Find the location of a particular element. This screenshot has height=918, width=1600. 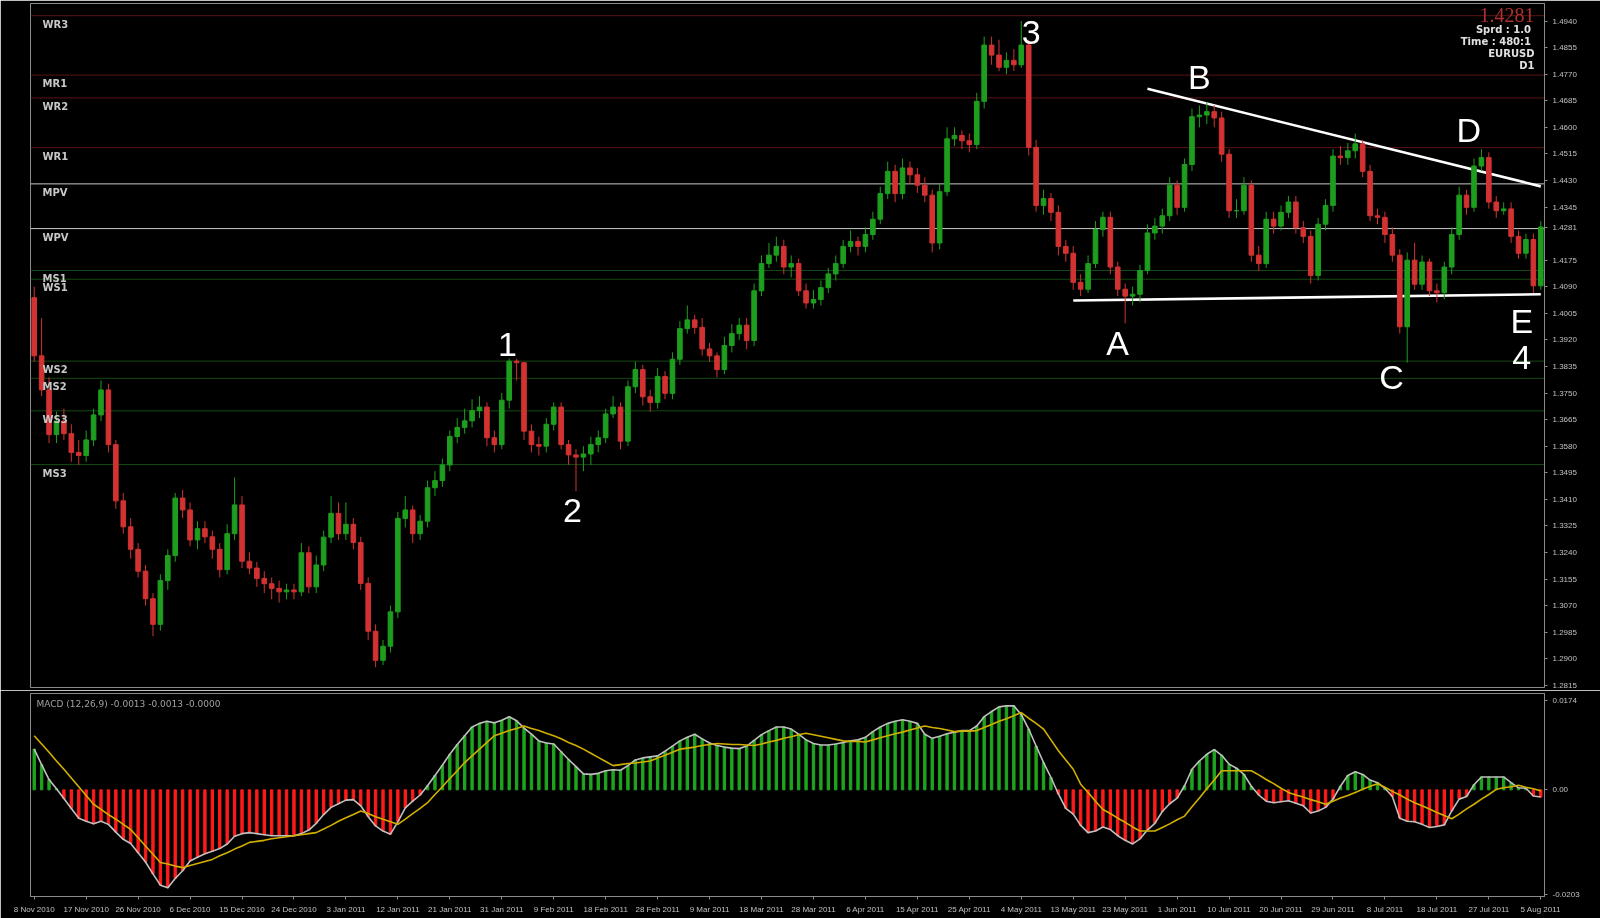

x-tick-label: 6 Dec 2010 is located at coordinates (190, 909).